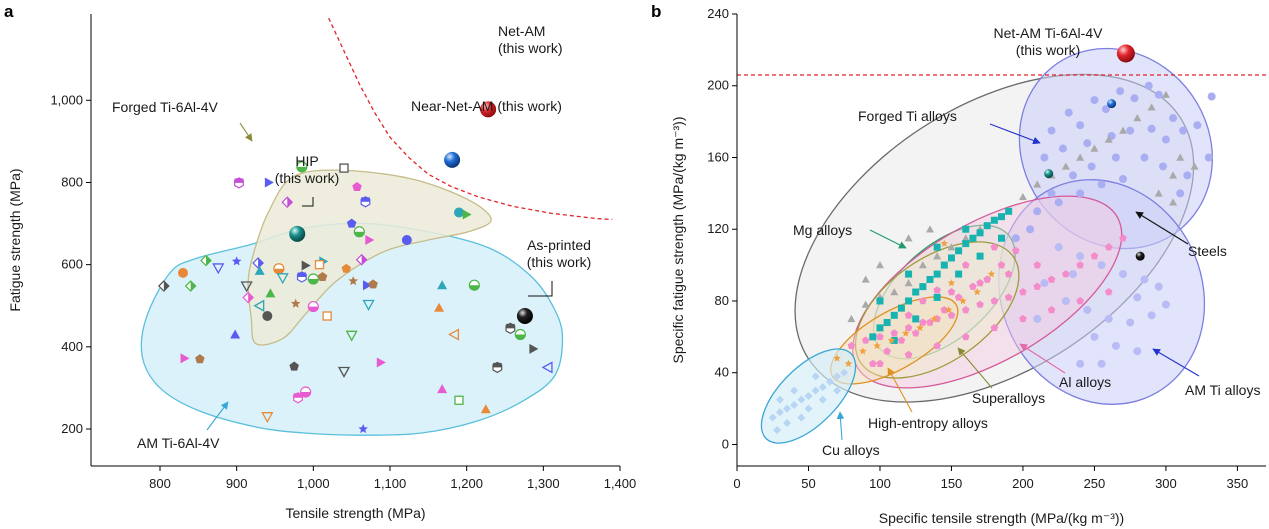 The width and height of the screenshot is (1269, 529). What do you see at coordinates (313, 483) in the screenshot?
I see `panel-a-x-tick-label: 1,000` at bounding box center [313, 483].